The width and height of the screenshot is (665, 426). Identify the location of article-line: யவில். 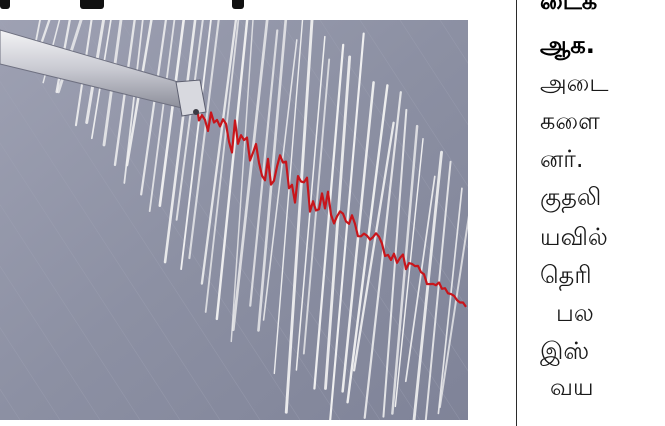
(574, 237).